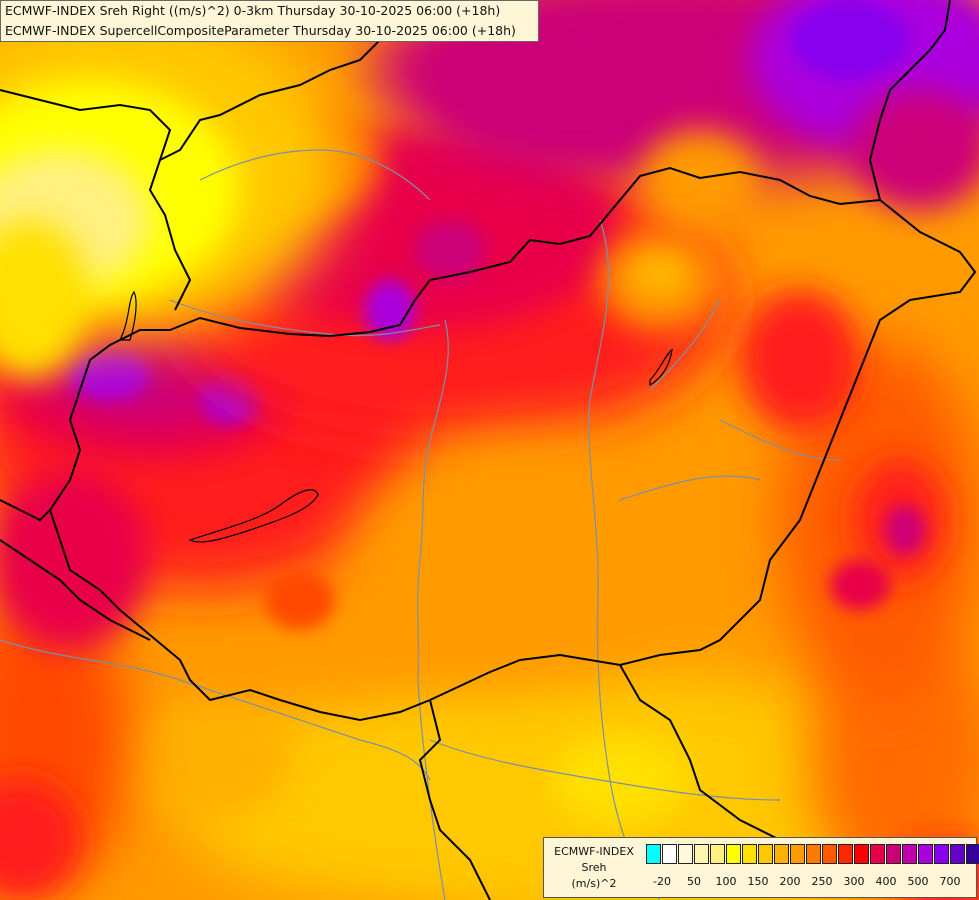 Image resolution: width=979 pixels, height=900 pixels. Describe the element at coordinates (918, 881) in the screenshot. I see `legend-tick: 500` at that location.